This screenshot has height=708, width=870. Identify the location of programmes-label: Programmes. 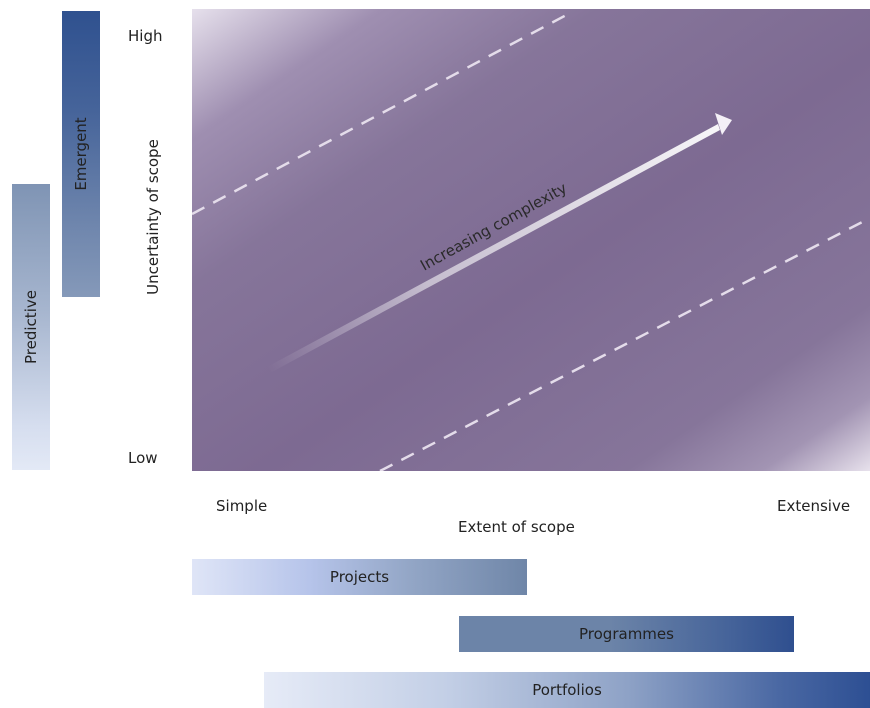
(626, 634).